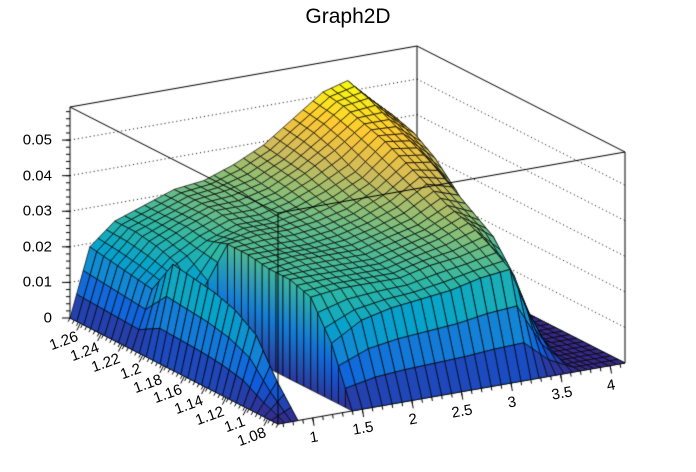 The height and width of the screenshot is (472, 696). What do you see at coordinates (363, 428) in the screenshot?
I see `x-axis-tick-label: 1.5` at bounding box center [363, 428].